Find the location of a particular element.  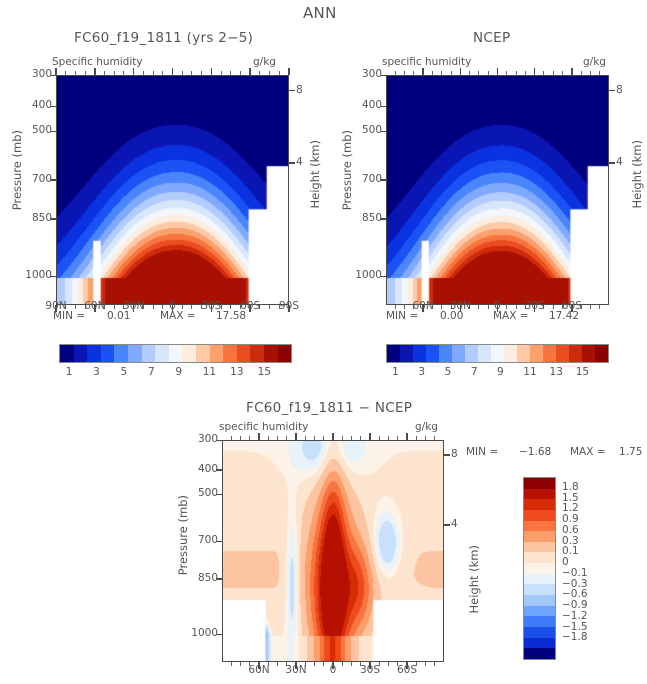

plot-difference-specific-humidity is located at coordinates (333, 551).